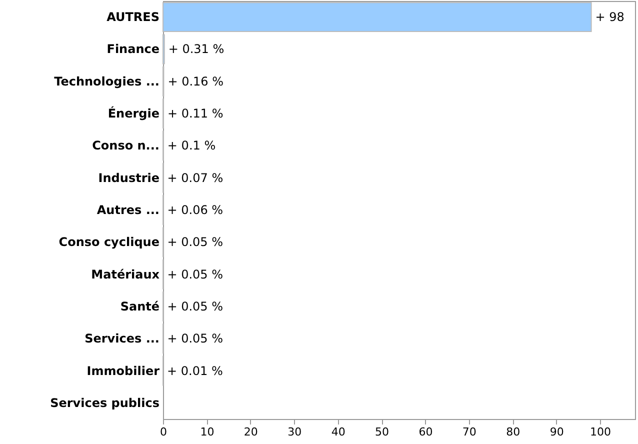  What do you see at coordinates (123, 371) in the screenshot?
I see `y-tick-label: Immobilier` at bounding box center [123, 371].